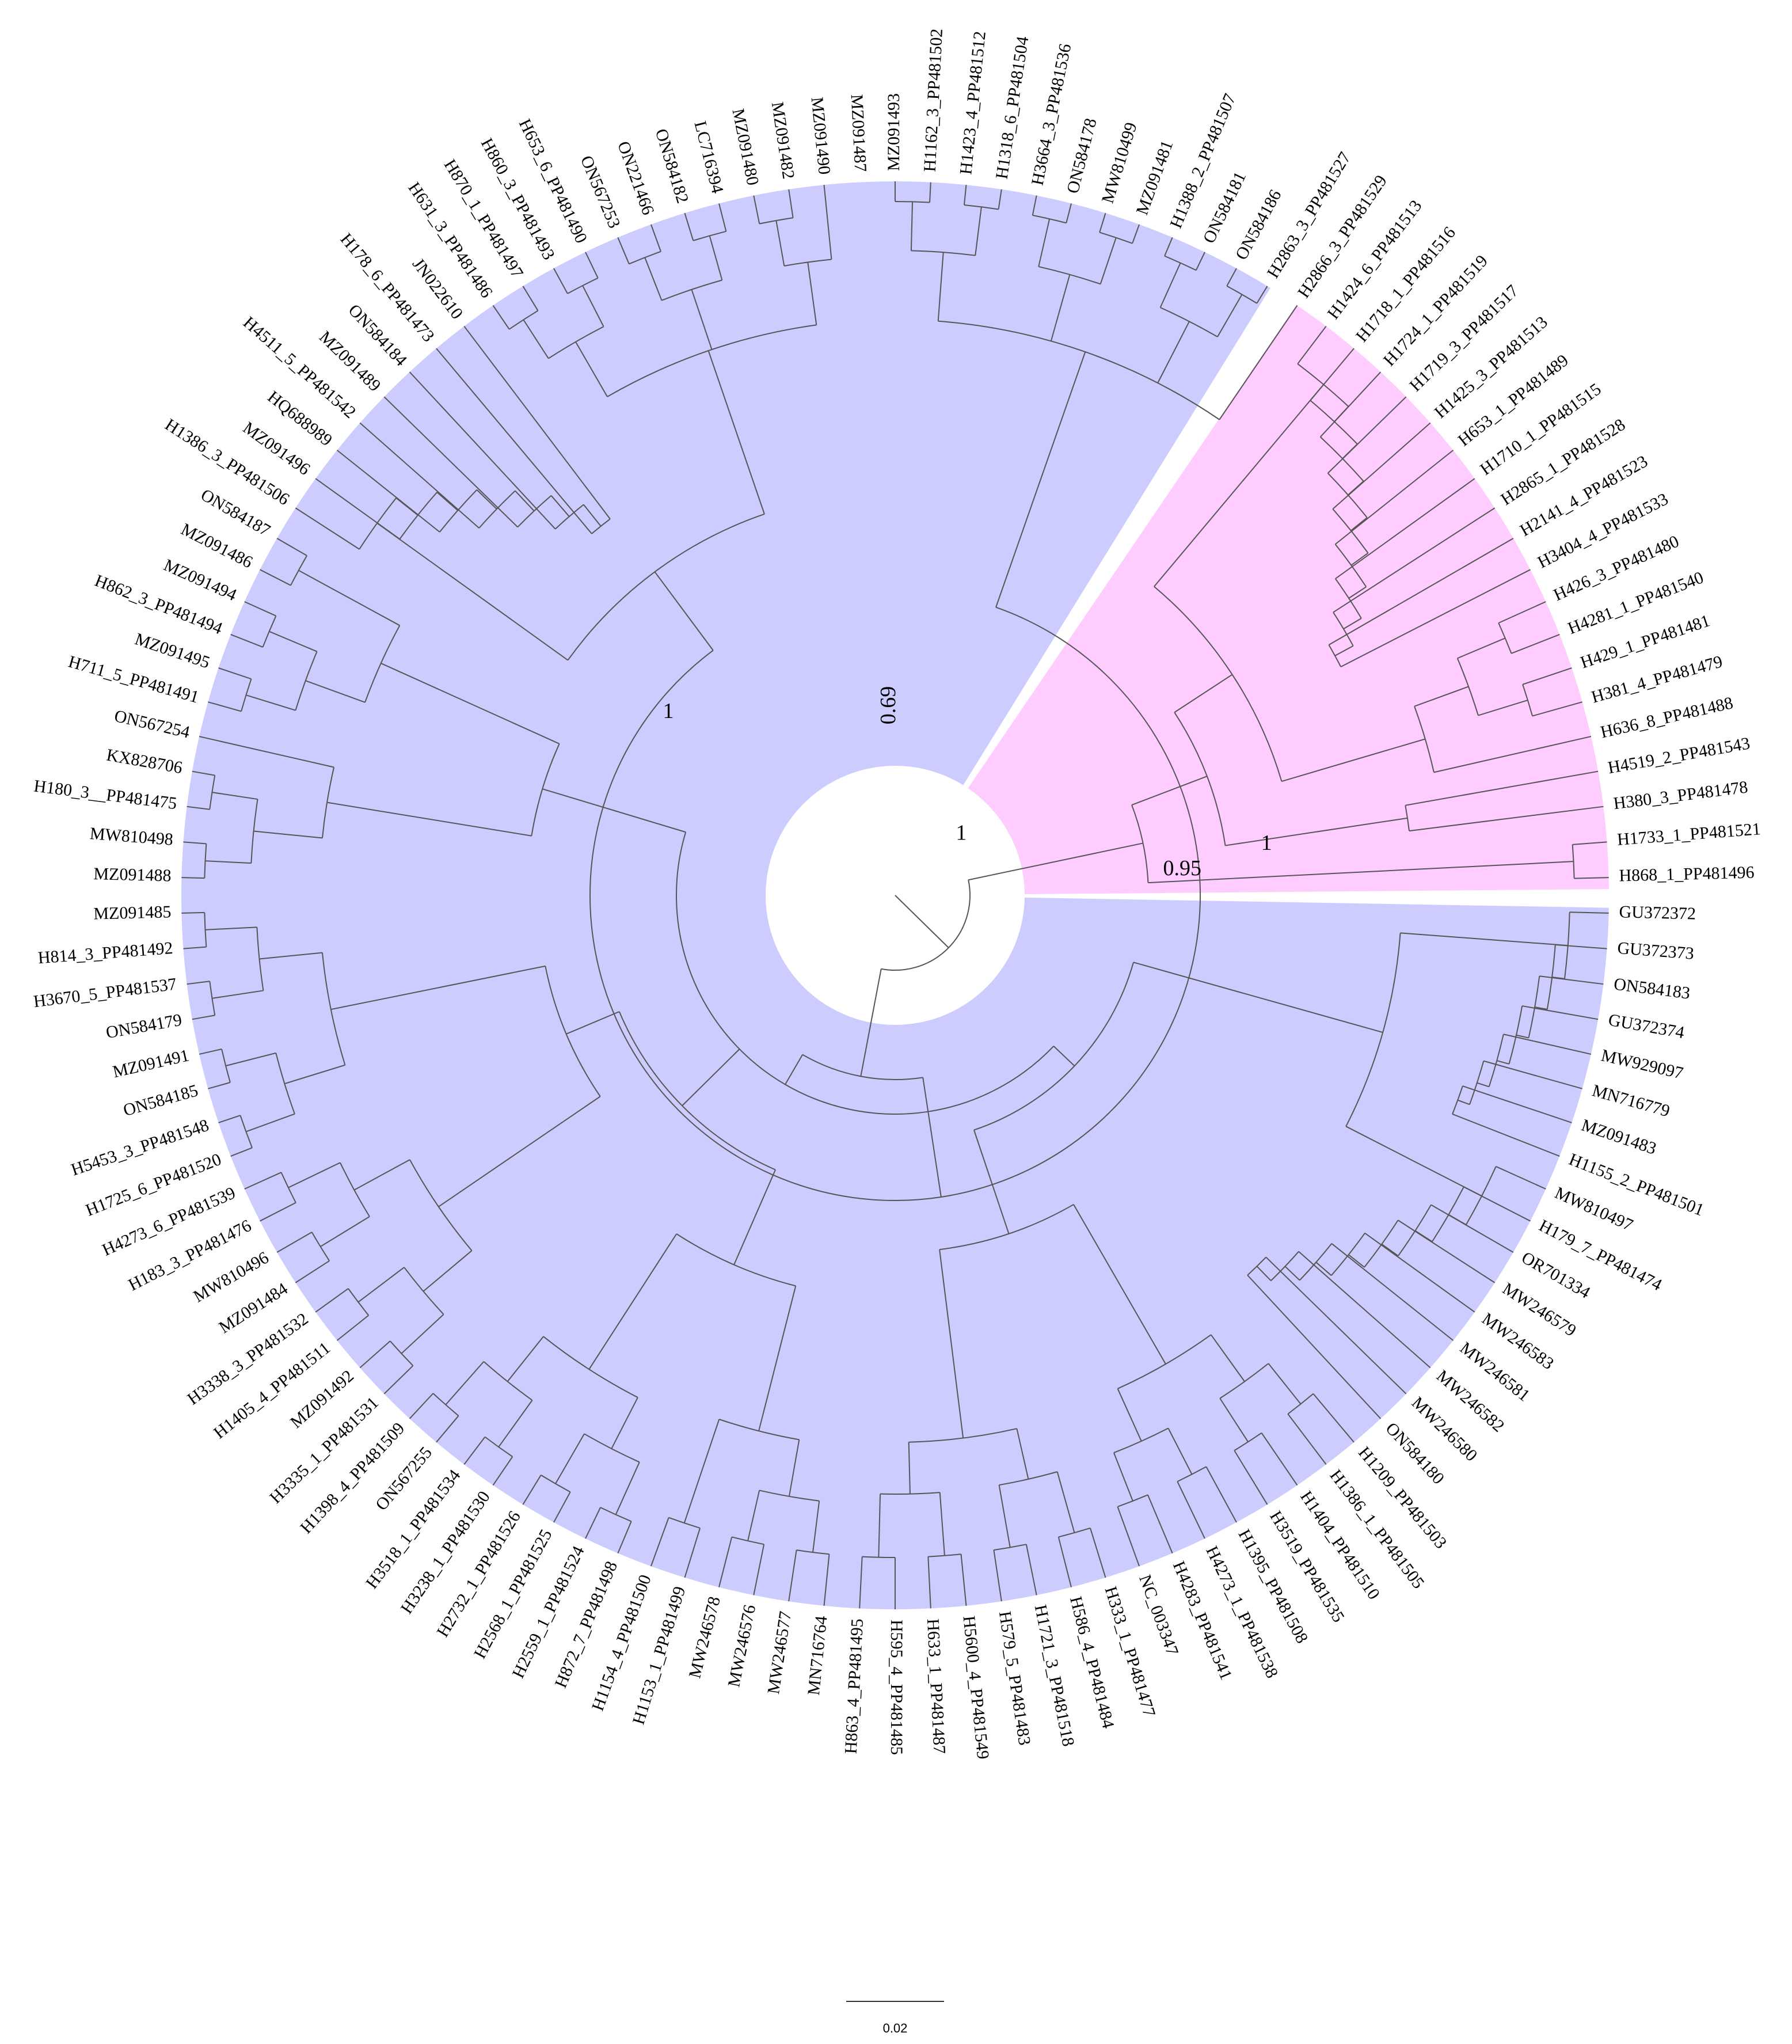  What do you see at coordinates (1655, 951) in the screenshot?
I see `leaf-label: GU372373` at bounding box center [1655, 951].